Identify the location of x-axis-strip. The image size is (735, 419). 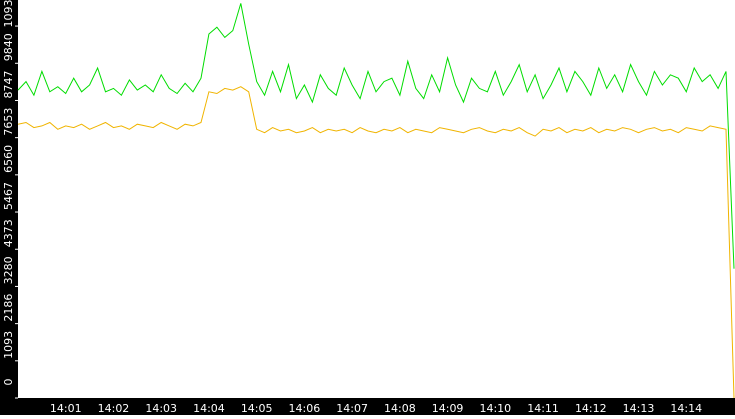
(367, 406).